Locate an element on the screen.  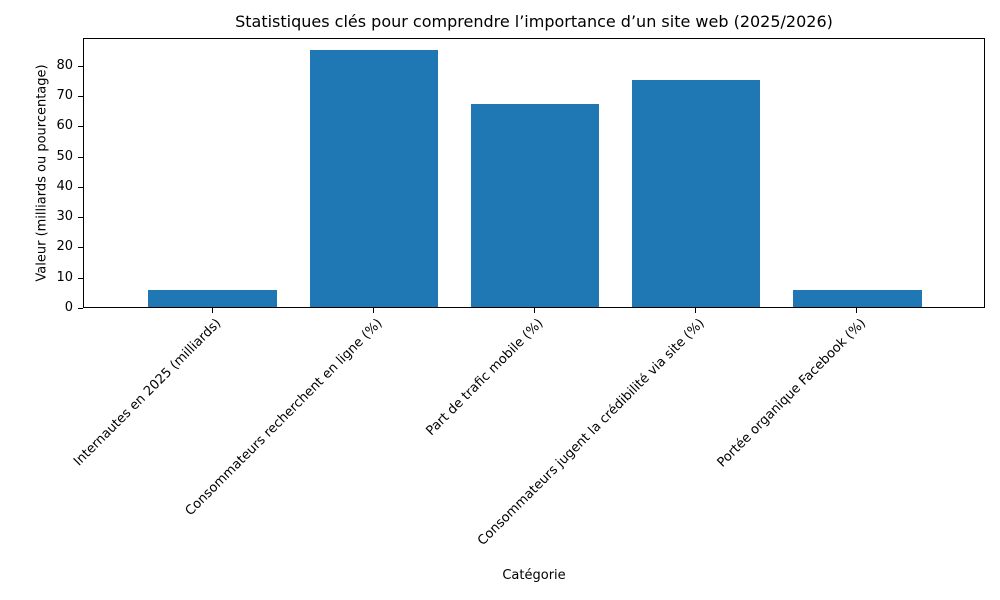
x-tick-label: Part de trafic mobile (%) is located at coordinates (485, 377).